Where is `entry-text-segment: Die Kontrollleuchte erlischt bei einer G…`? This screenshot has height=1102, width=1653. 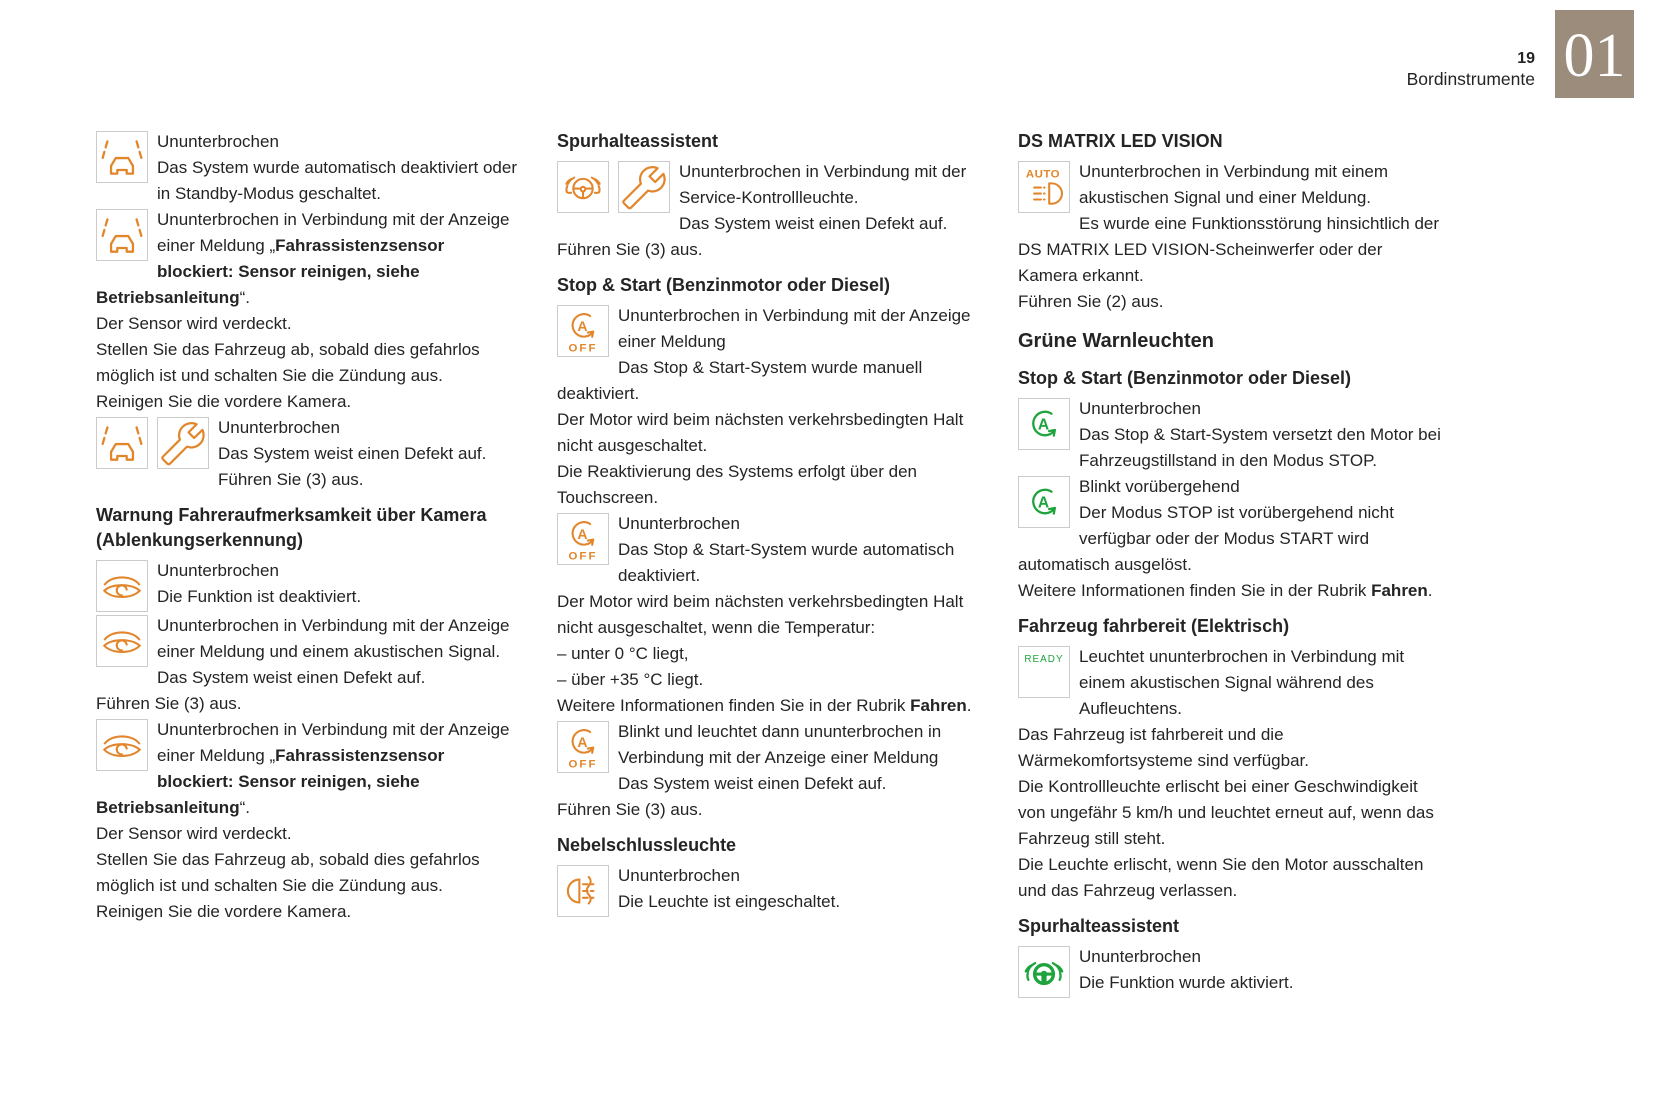
entry-text-segment: Die Kontrollleuchte erlischt bei einer G… is located at coordinates (1226, 812).